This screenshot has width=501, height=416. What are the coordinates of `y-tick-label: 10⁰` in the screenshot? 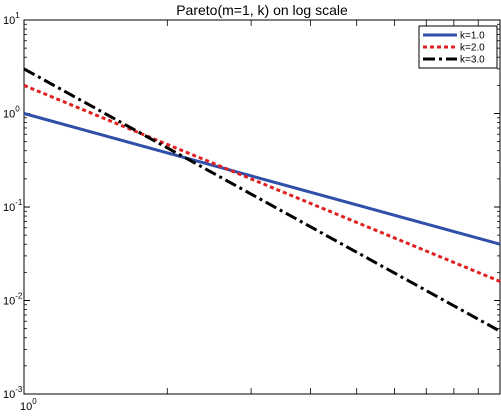 It's located at (11, 113).